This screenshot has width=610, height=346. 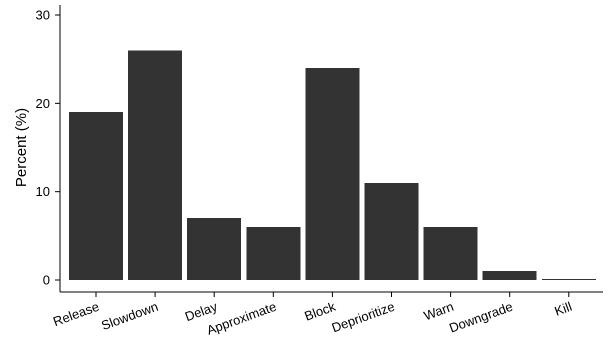 What do you see at coordinates (76, 314) in the screenshot?
I see `x-tick-label: Release` at bounding box center [76, 314].